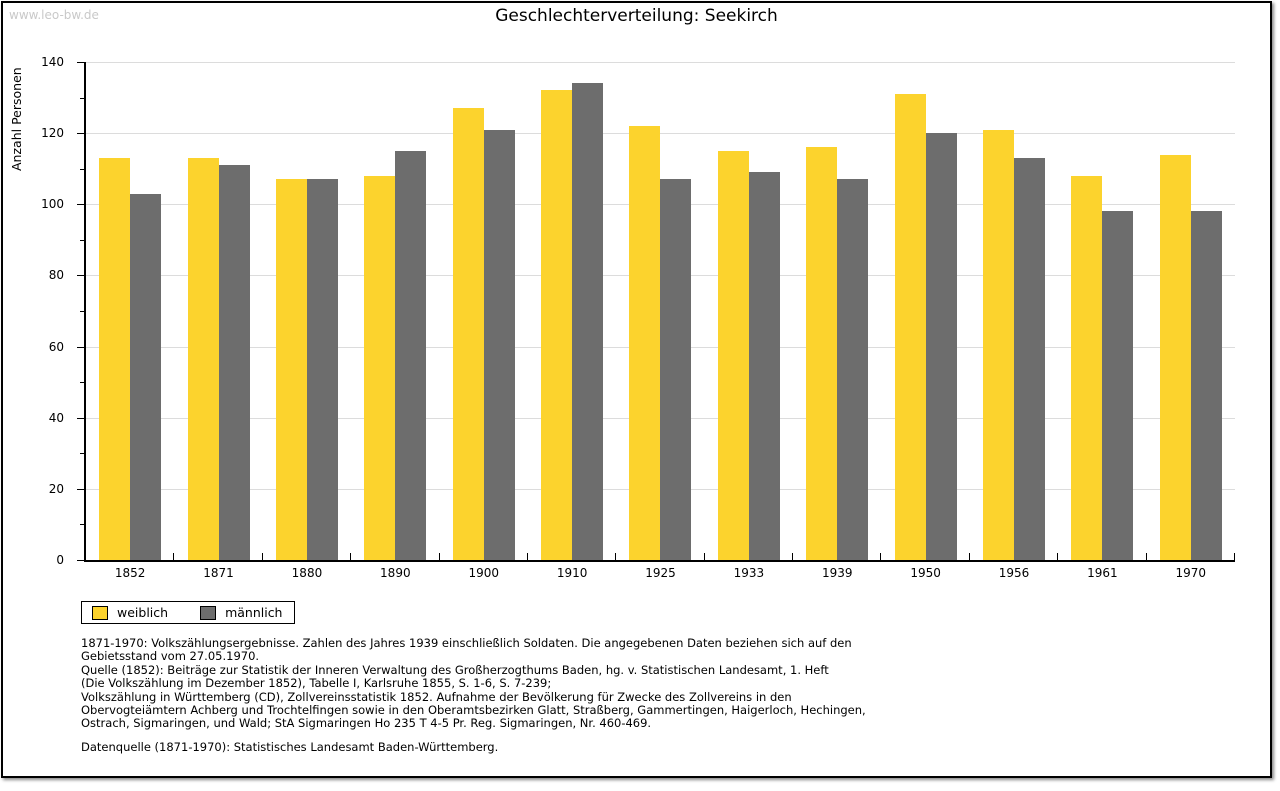 The width and height of the screenshot is (1280, 791). What do you see at coordinates (764, 366) in the screenshot?
I see `bar-männlich-1933` at bounding box center [764, 366].